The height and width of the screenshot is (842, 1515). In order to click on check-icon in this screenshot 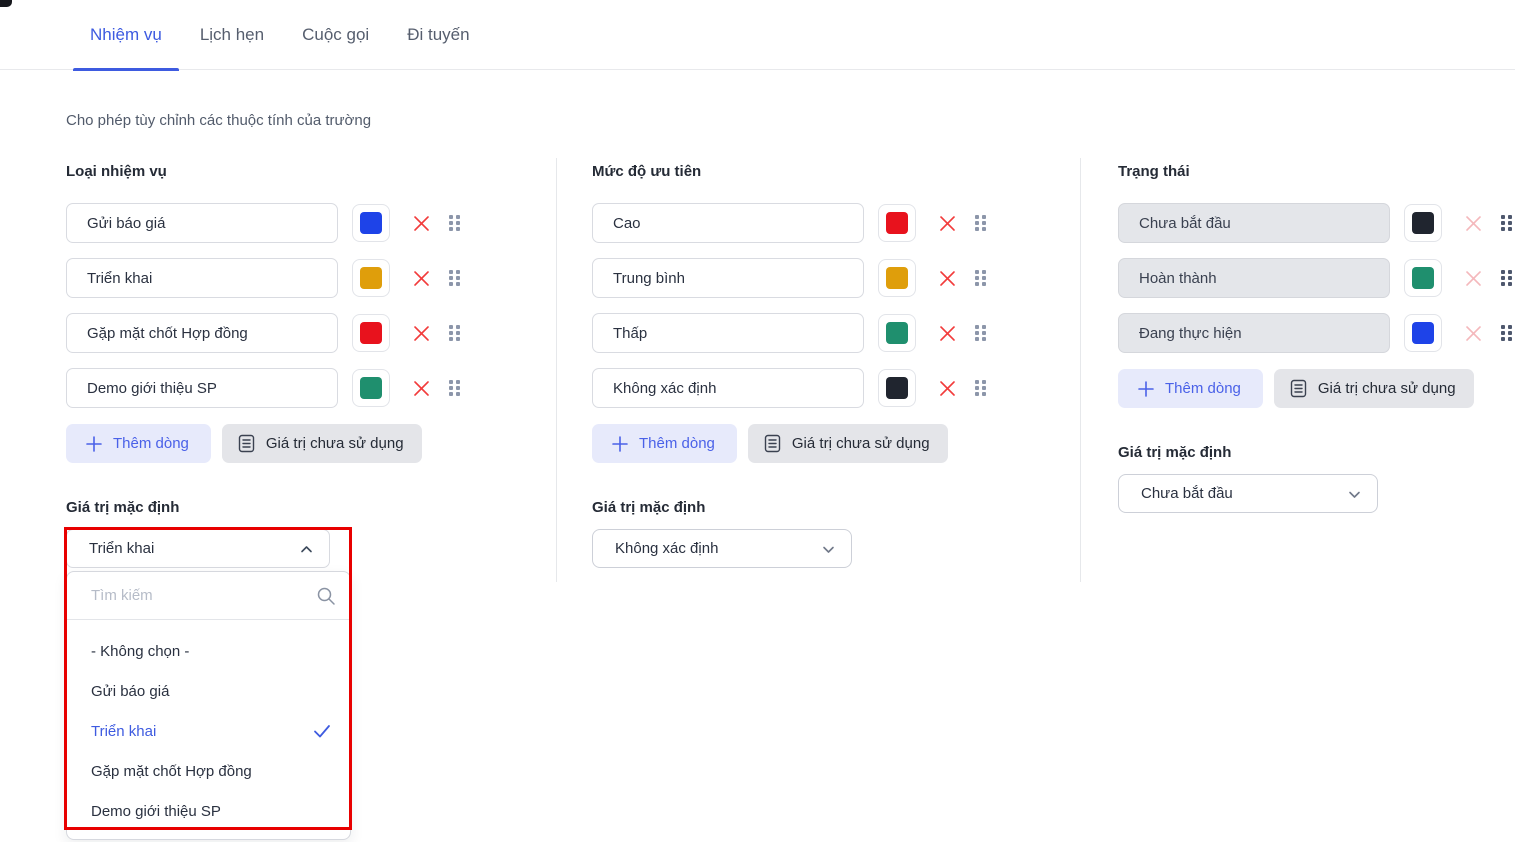, I will do `click(322, 731)`.